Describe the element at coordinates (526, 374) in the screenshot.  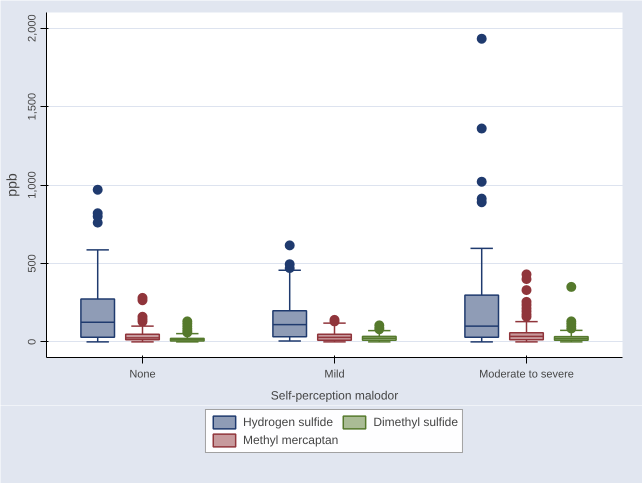
I see `x-tick-label: Moderate to severe` at that location.